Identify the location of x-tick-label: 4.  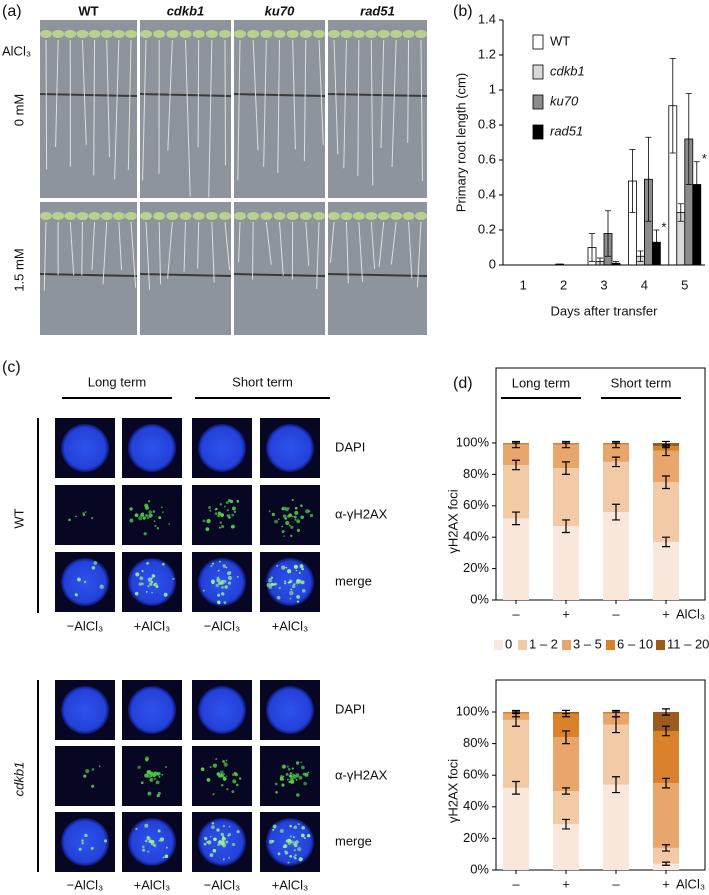
(644, 284).